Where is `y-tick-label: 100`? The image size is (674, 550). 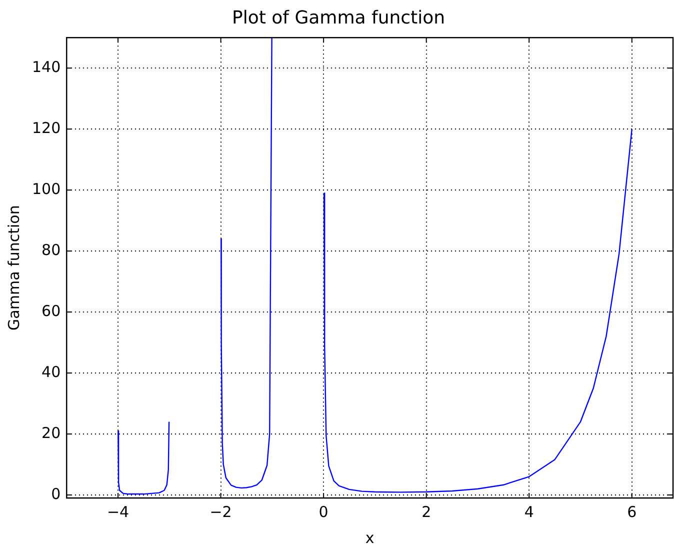 y-tick-label: 100 is located at coordinates (46, 189).